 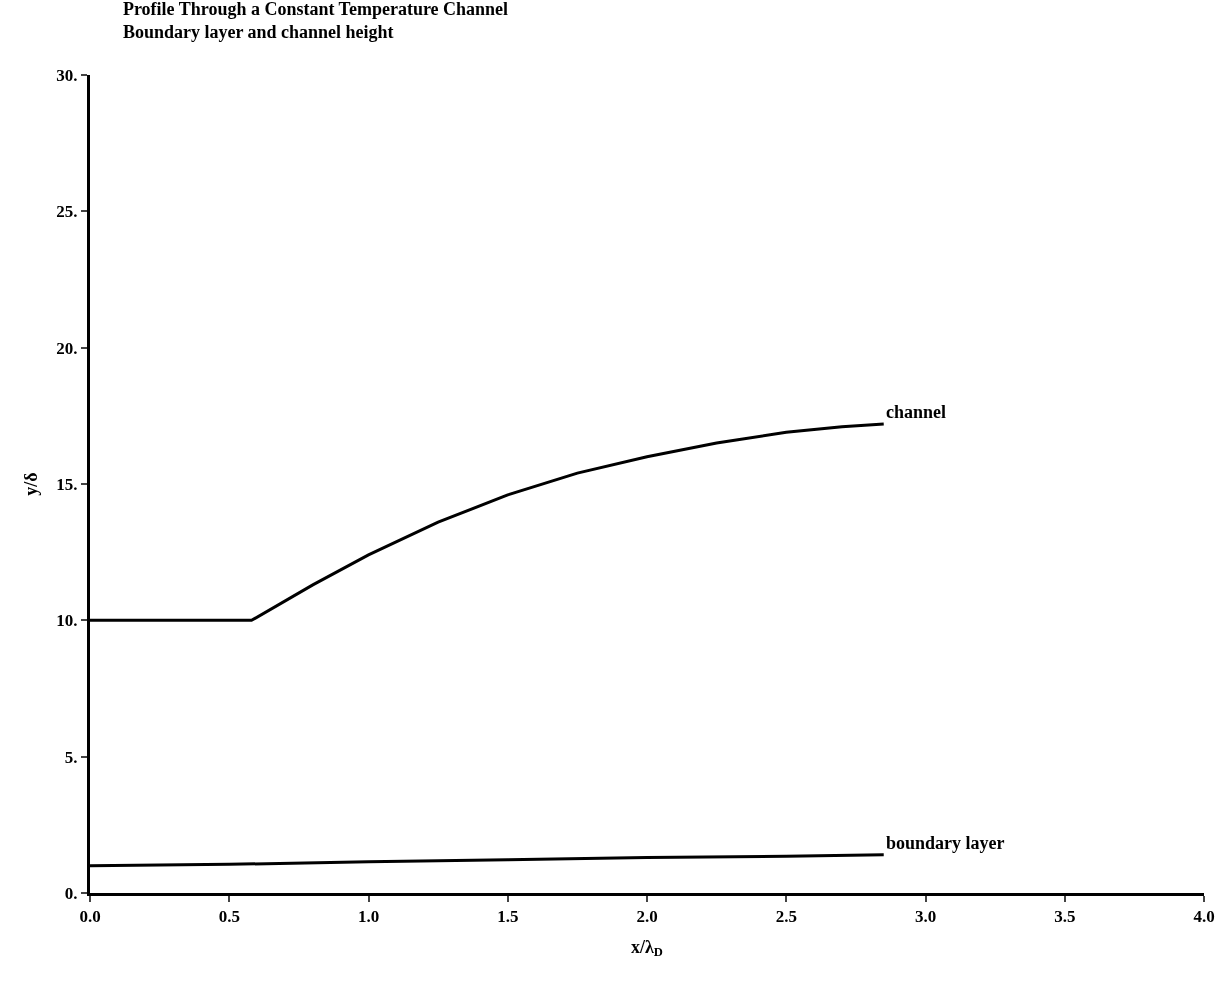 What do you see at coordinates (315, 10) in the screenshot?
I see `chart-title: Profile Through a Constant Temperature Channel` at bounding box center [315, 10].